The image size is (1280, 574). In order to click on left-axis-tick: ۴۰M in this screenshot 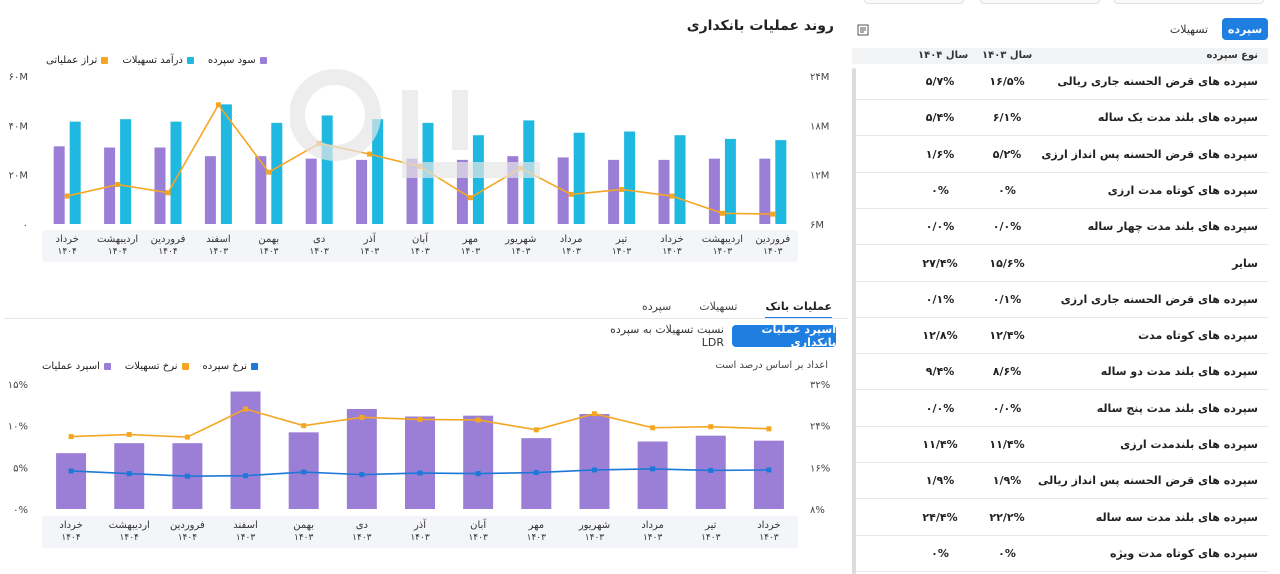, I will do `click(18, 126)`.